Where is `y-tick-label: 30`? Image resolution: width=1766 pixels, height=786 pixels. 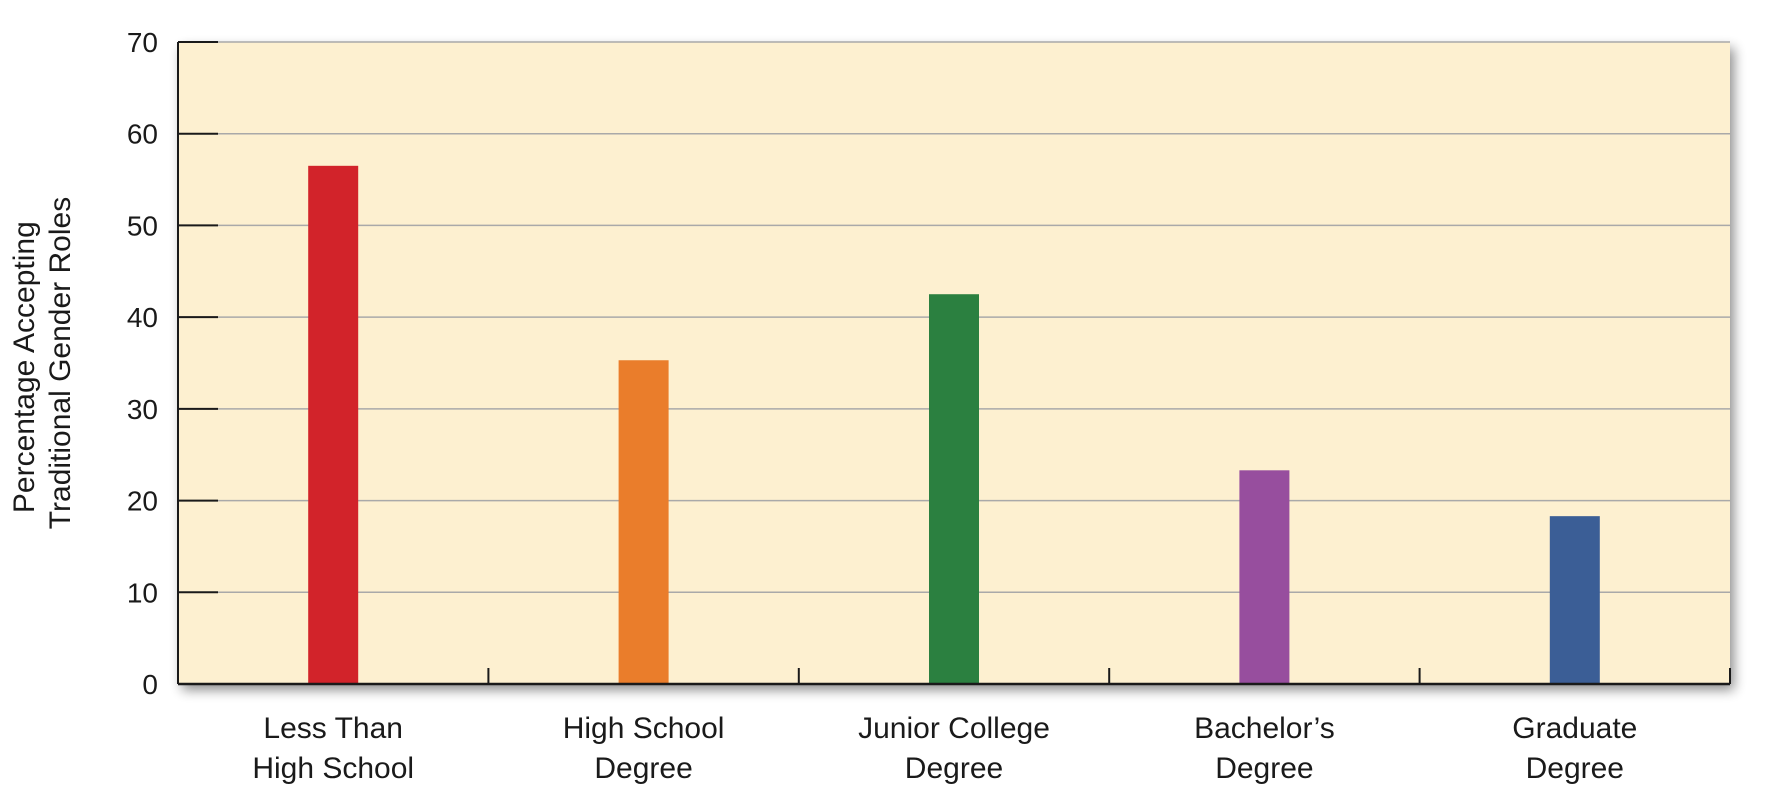 y-tick-label: 30 is located at coordinates (142, 409).